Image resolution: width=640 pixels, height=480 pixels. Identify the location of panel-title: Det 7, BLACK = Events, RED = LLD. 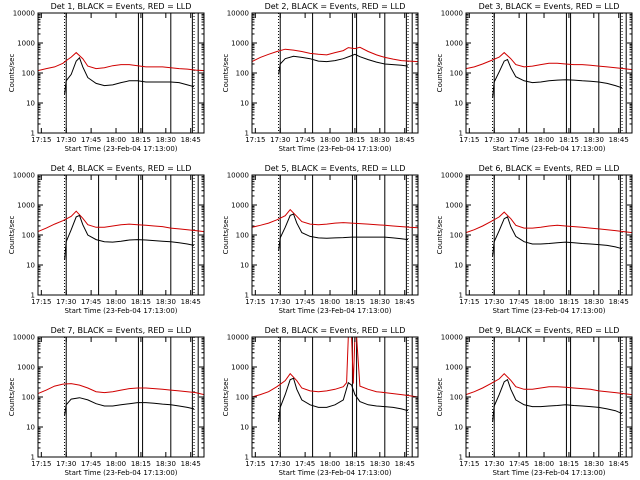
(121, 330).